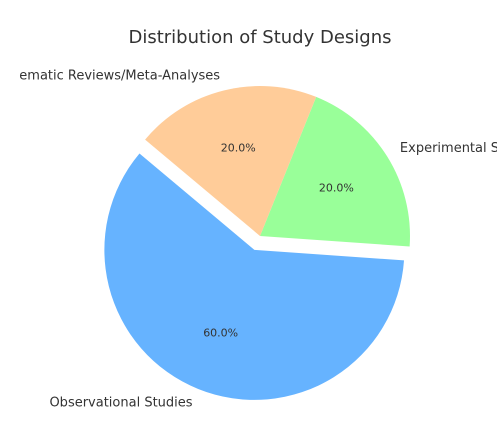 Image resolution: width=497 pixels, height=441 pixels. I want to click on slice-label: Experimental S, so click(448, 148).